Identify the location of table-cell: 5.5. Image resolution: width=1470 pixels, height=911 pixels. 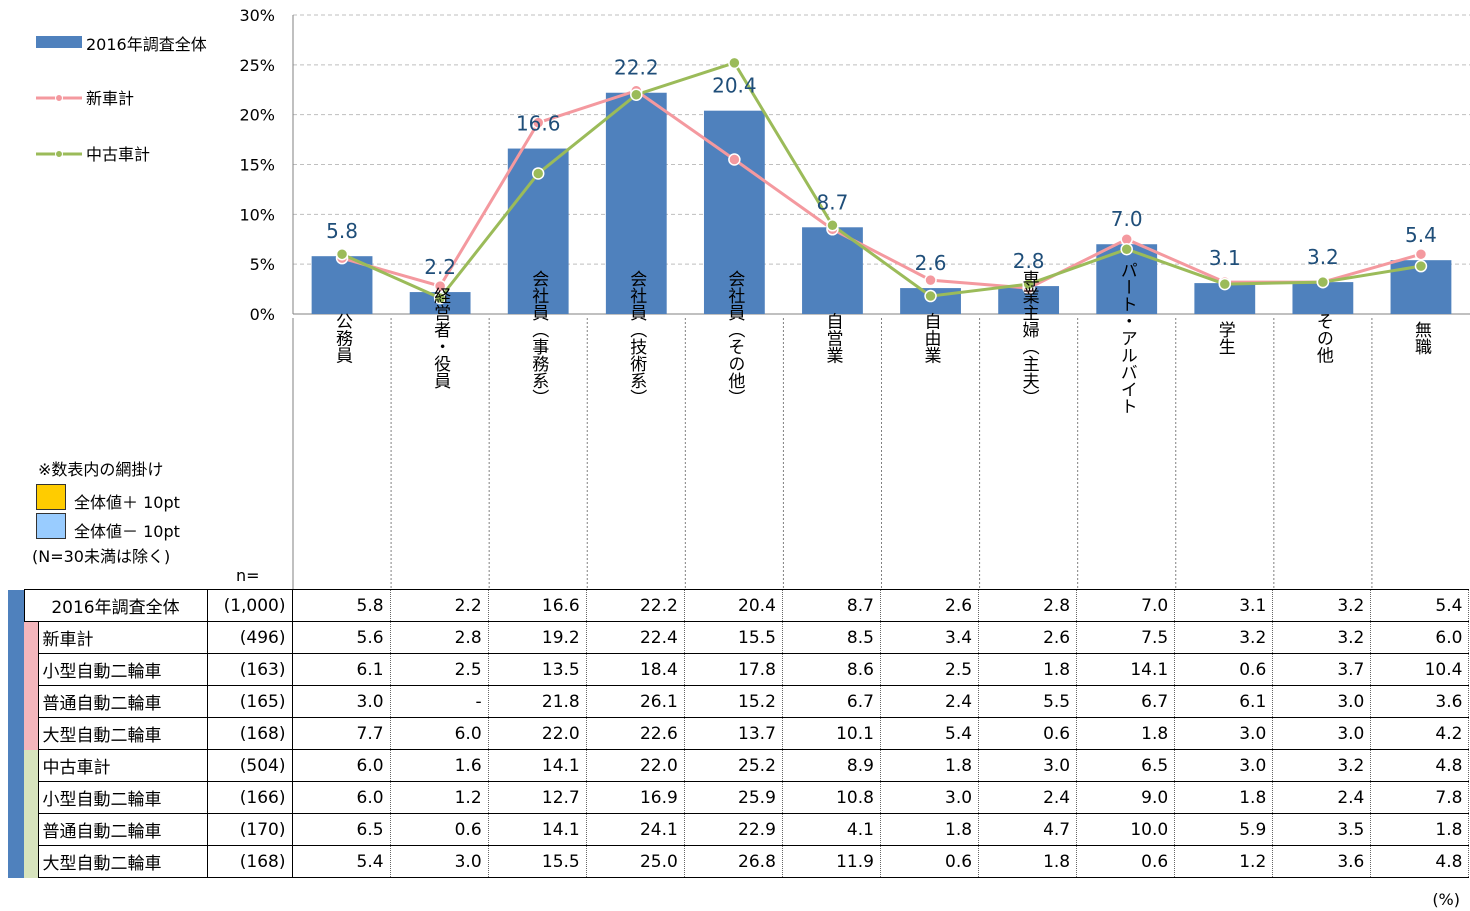
(1028, 701).